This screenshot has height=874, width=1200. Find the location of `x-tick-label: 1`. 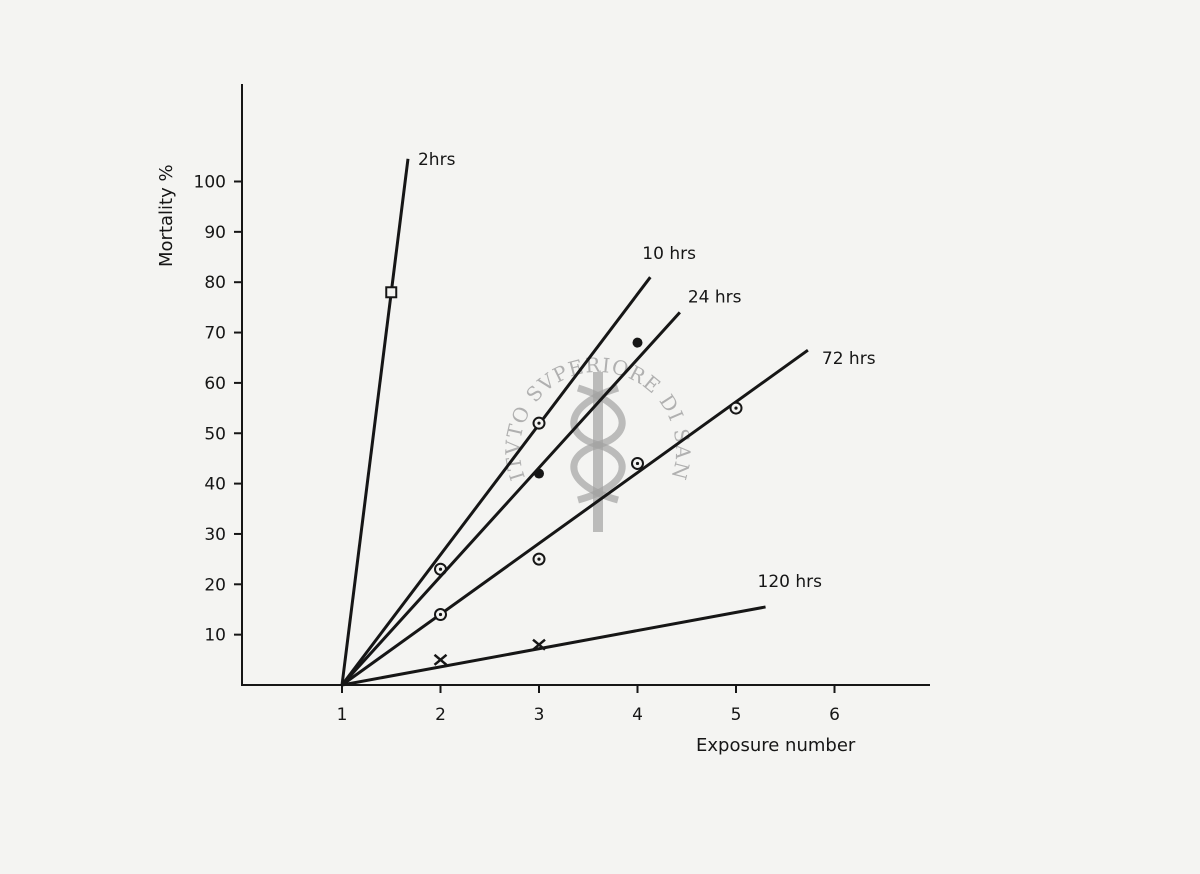

x-tick-label: 1 is located at coordinates (342, 715).